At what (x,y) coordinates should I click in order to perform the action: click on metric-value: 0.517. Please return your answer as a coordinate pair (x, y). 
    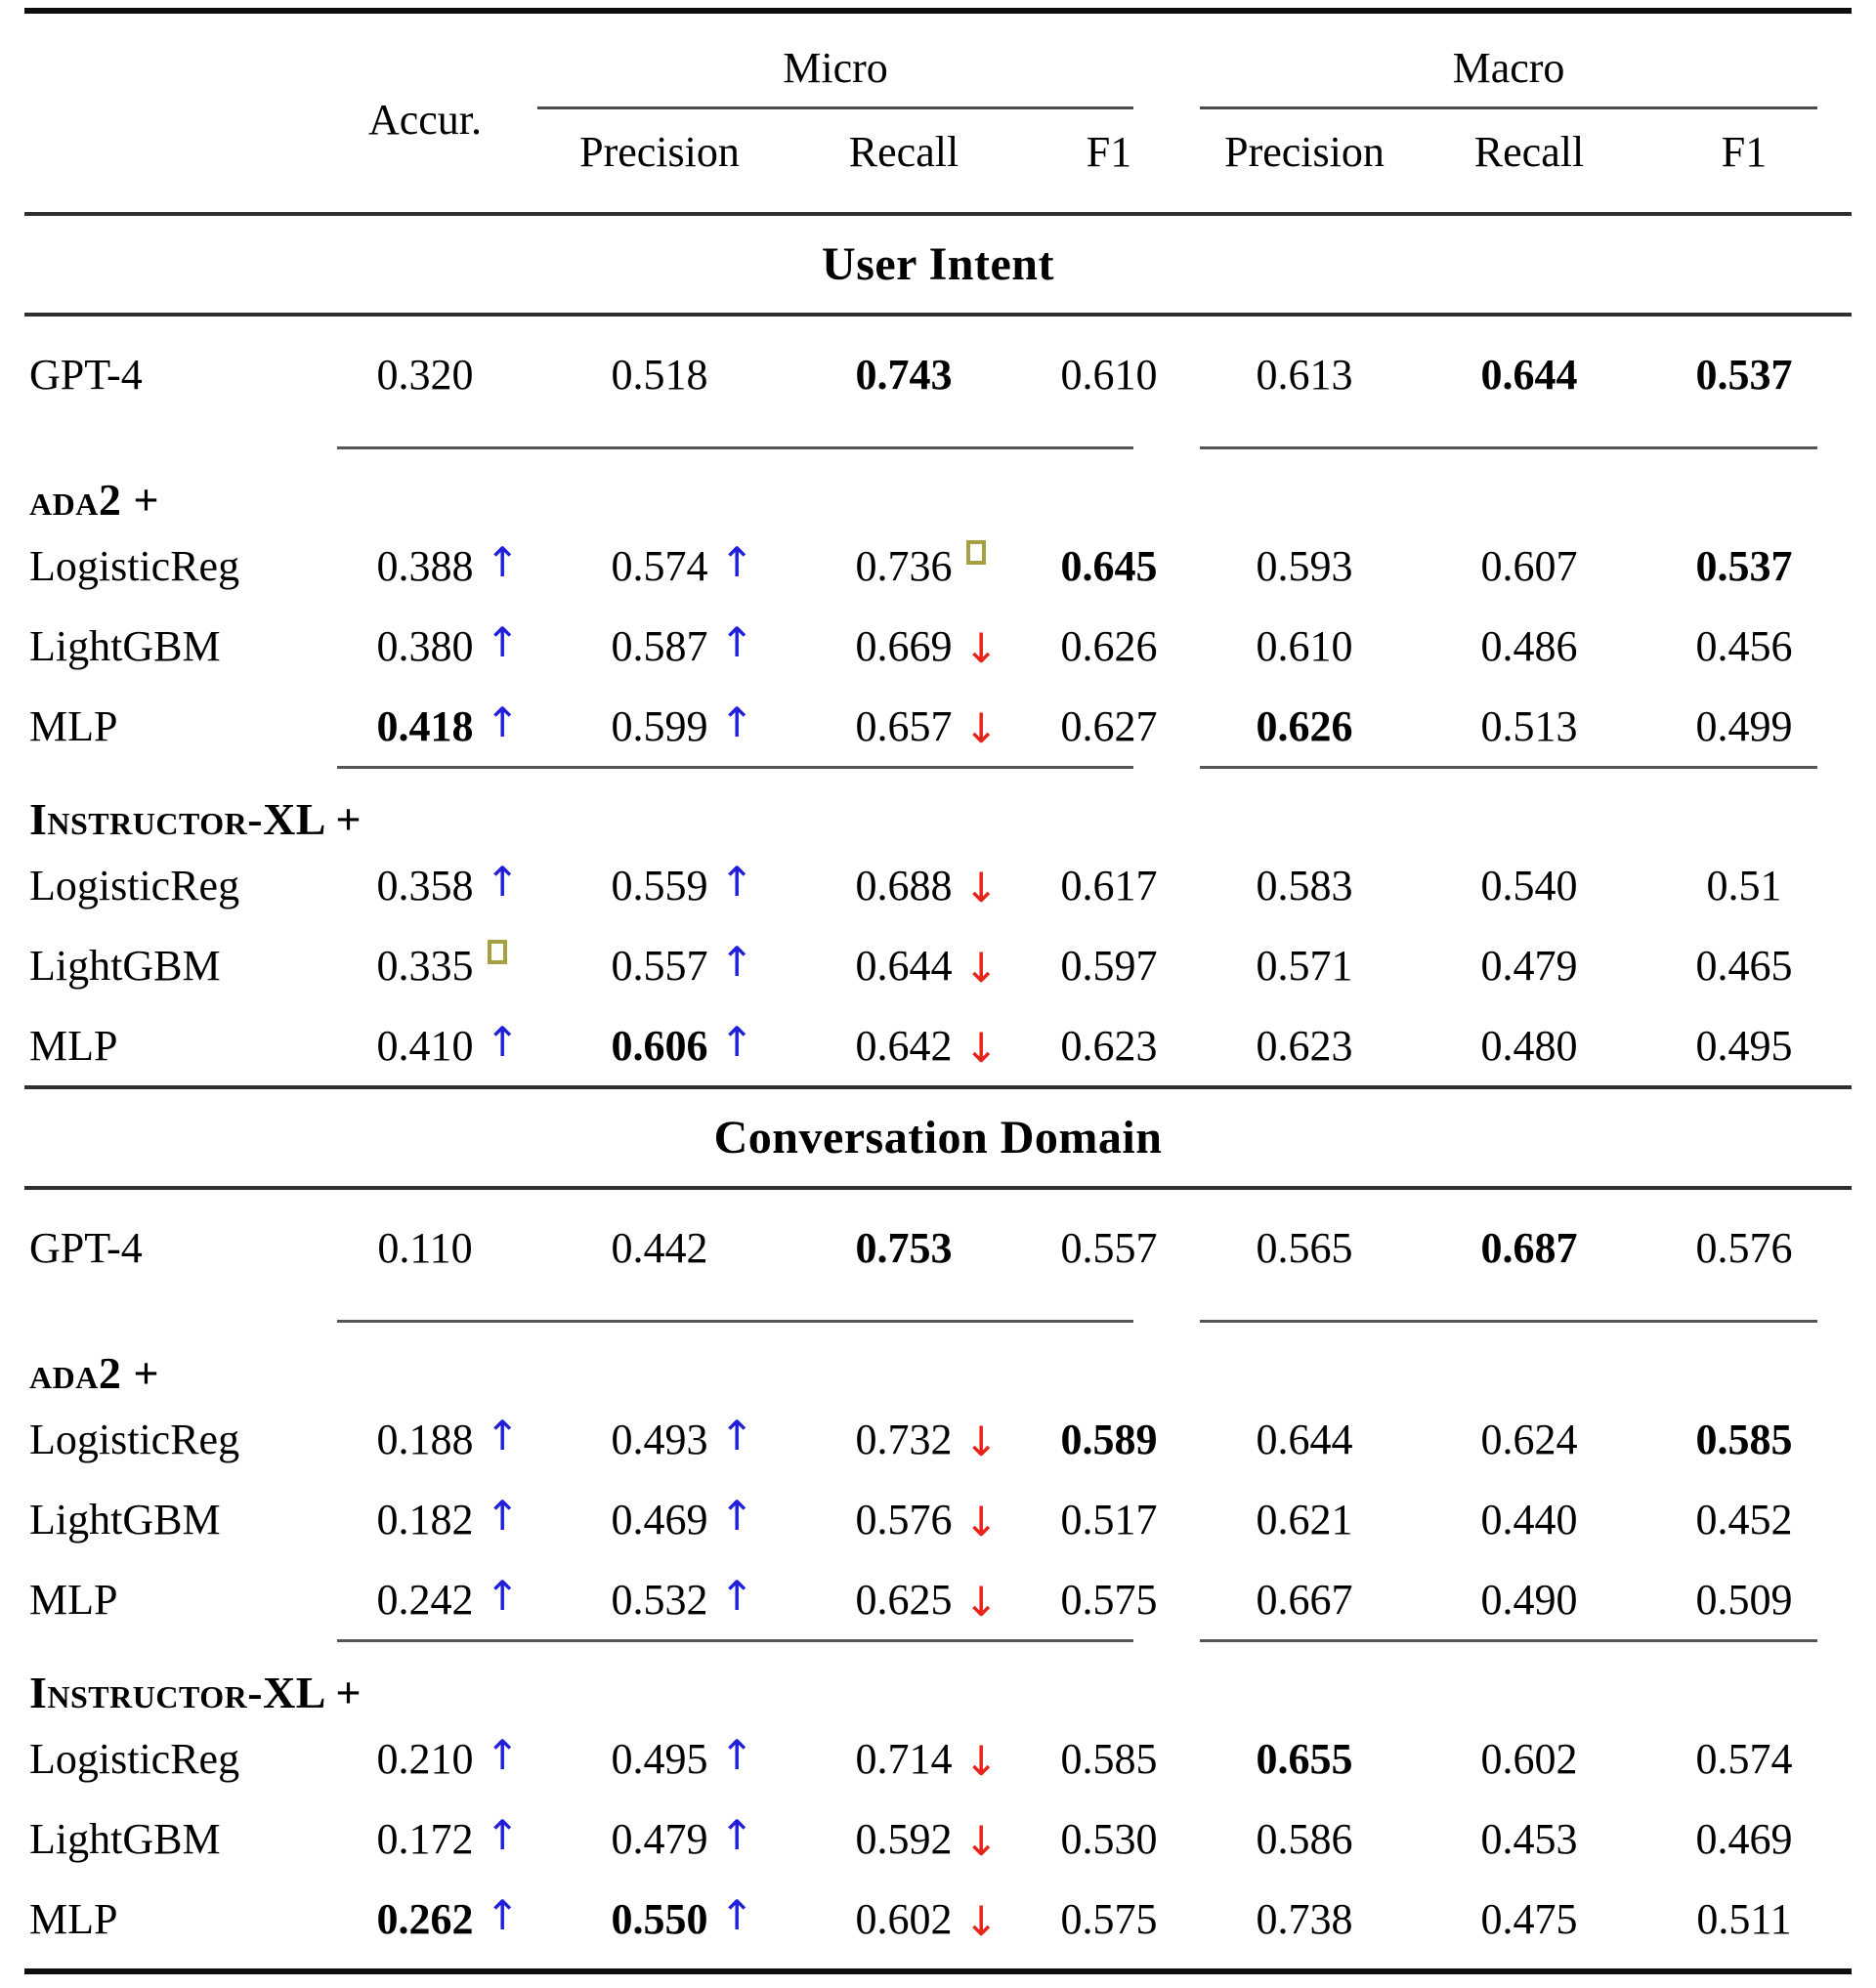
    Looking at the image, I should click on (1109, 1519).